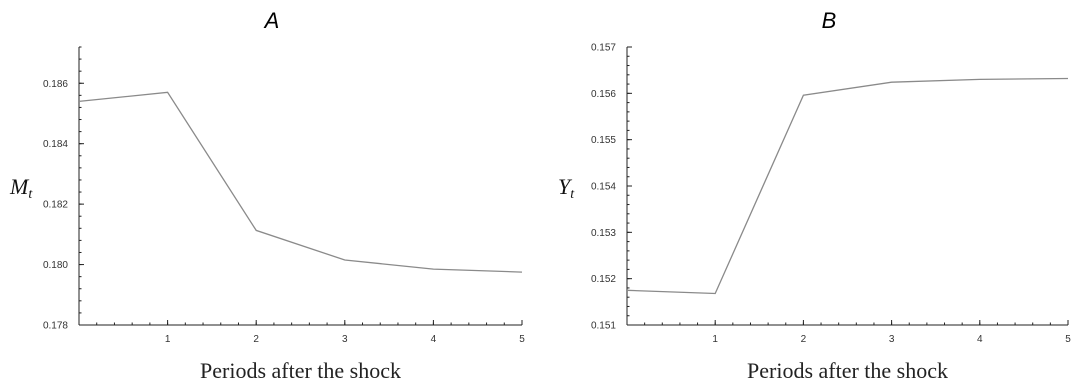 Image resolution: width=1074 pixels, height=383 pixels. I want to click on y-tick-label: 0.178, so click(55, 326).